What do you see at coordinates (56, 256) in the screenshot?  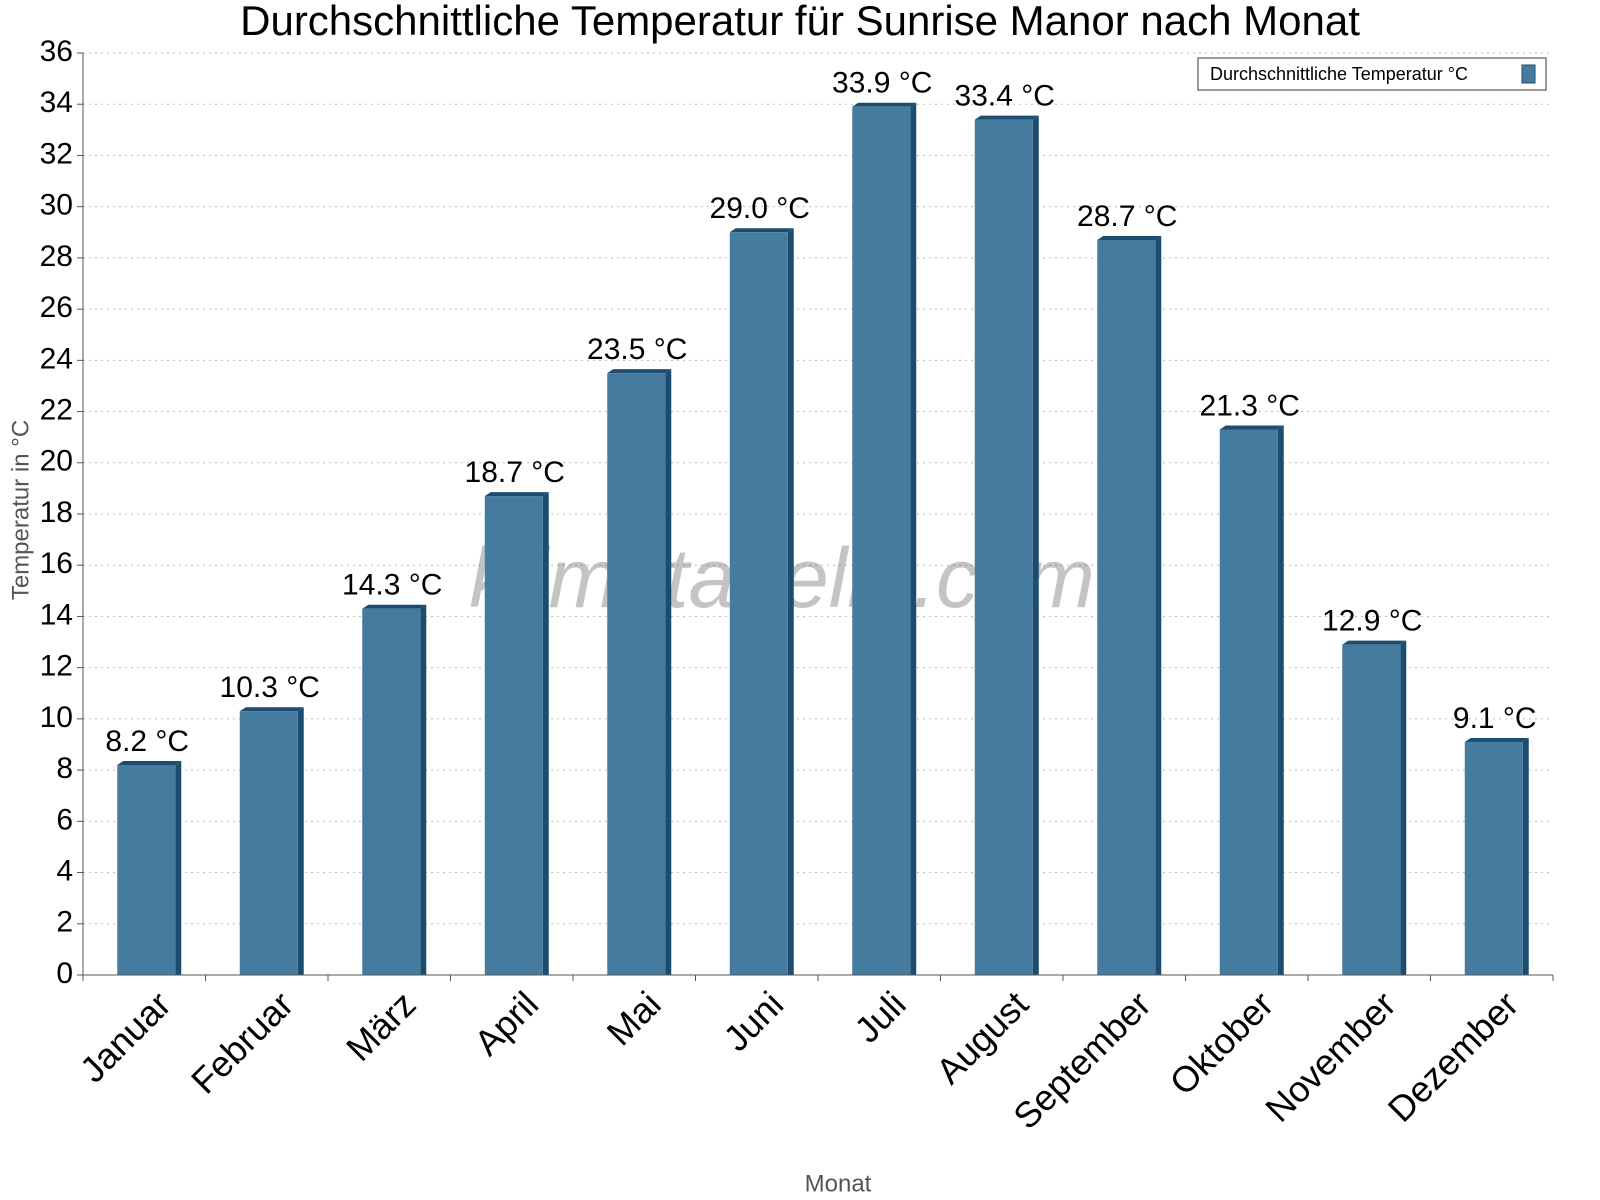 I see `y-tick-label: 28` at bounding box center [56, 256].